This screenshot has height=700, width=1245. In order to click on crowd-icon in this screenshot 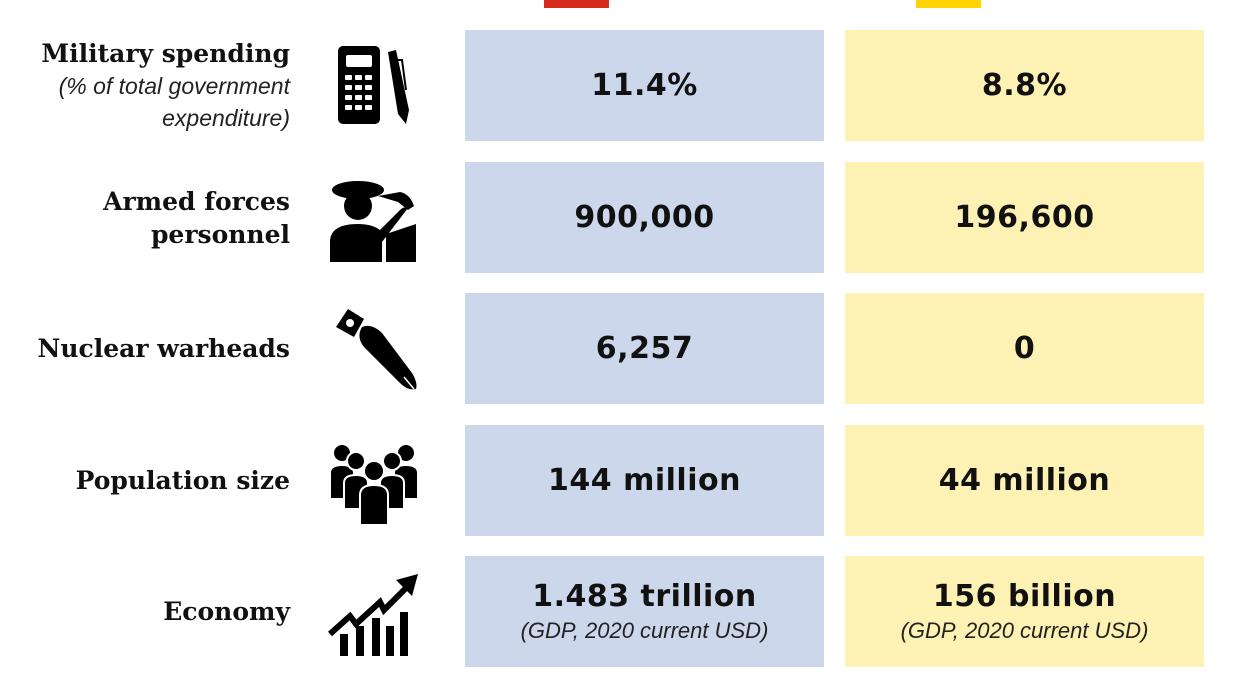, I will do `click(374, 484)`.